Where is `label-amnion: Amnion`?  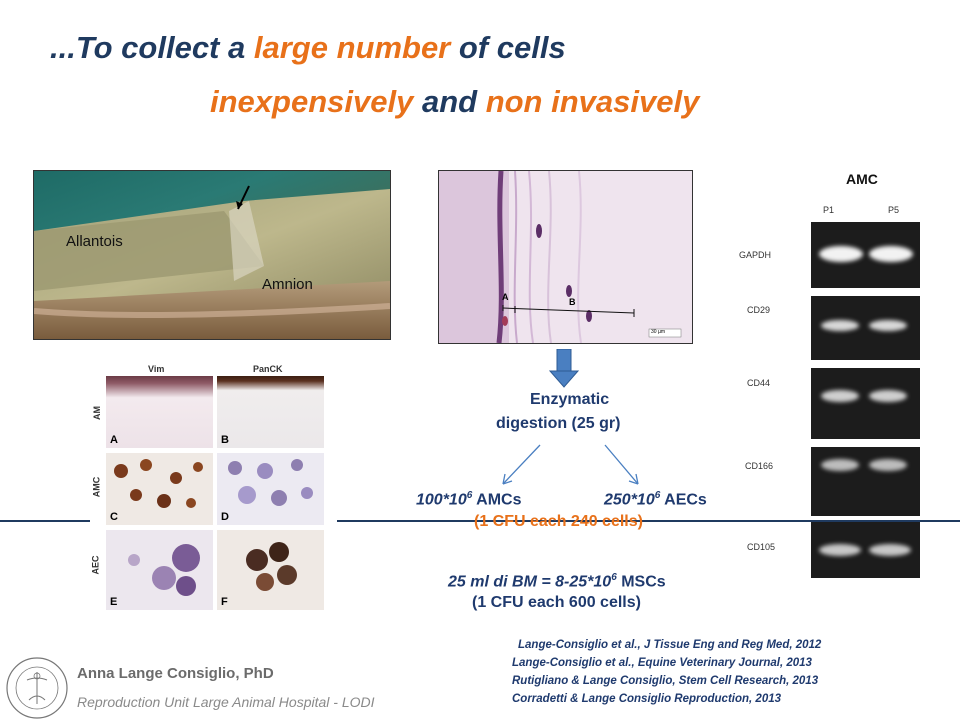 label-amnion: Amnion is located at coordinates (287, 284).